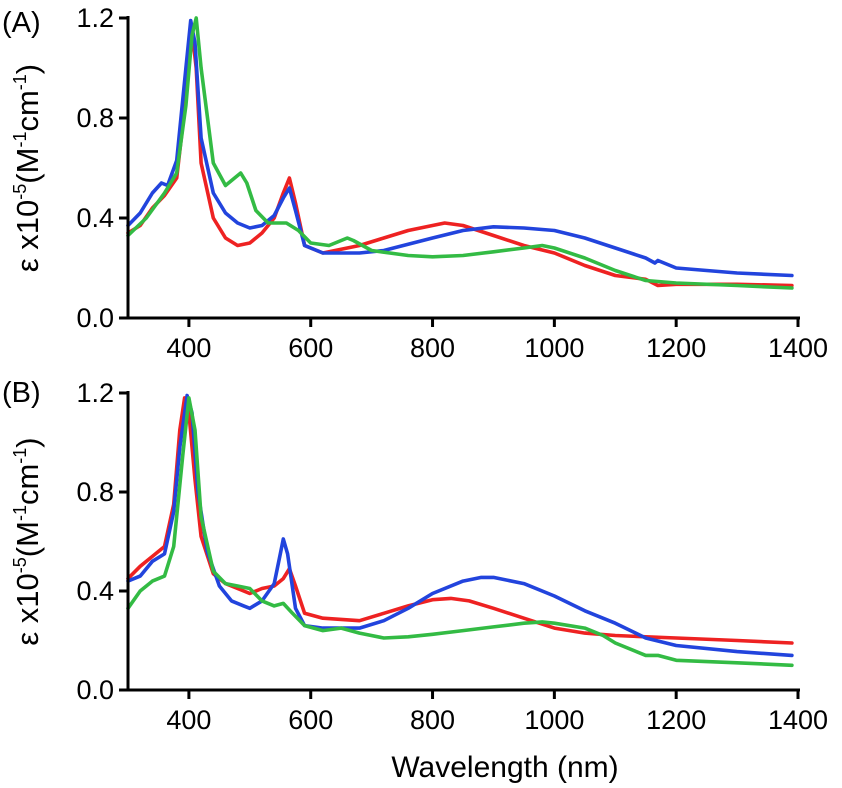  What do you see at coordinates (21, 393) in the screenshot?
I see `panel-label: (B)` at bounding box center [21, 393].